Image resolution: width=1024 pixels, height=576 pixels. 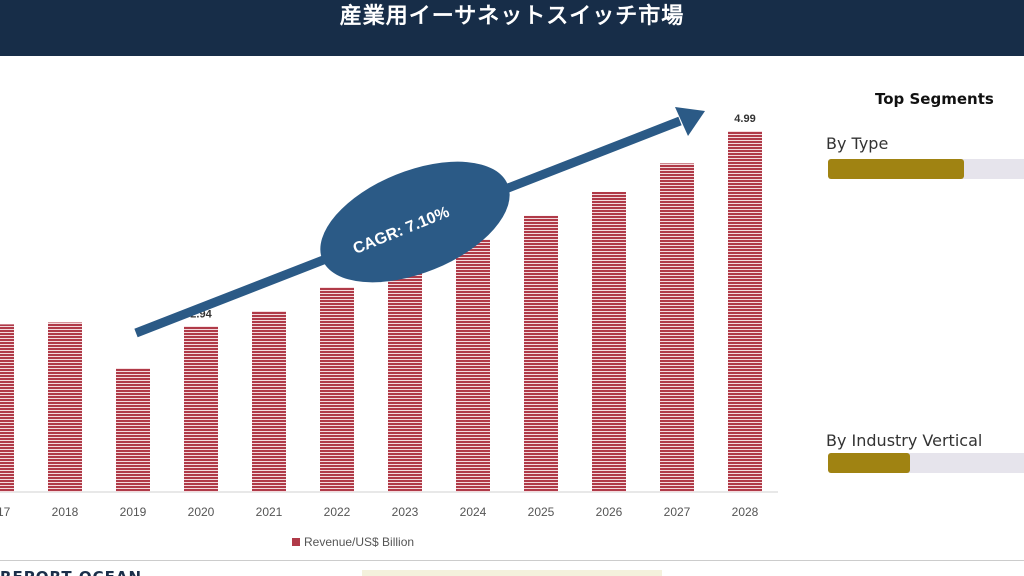 What do you see at coordinates (359, 542) in the screenshot?
I see `legend-label: Revenue/US$ Billion` at bounding box center [359, 542].